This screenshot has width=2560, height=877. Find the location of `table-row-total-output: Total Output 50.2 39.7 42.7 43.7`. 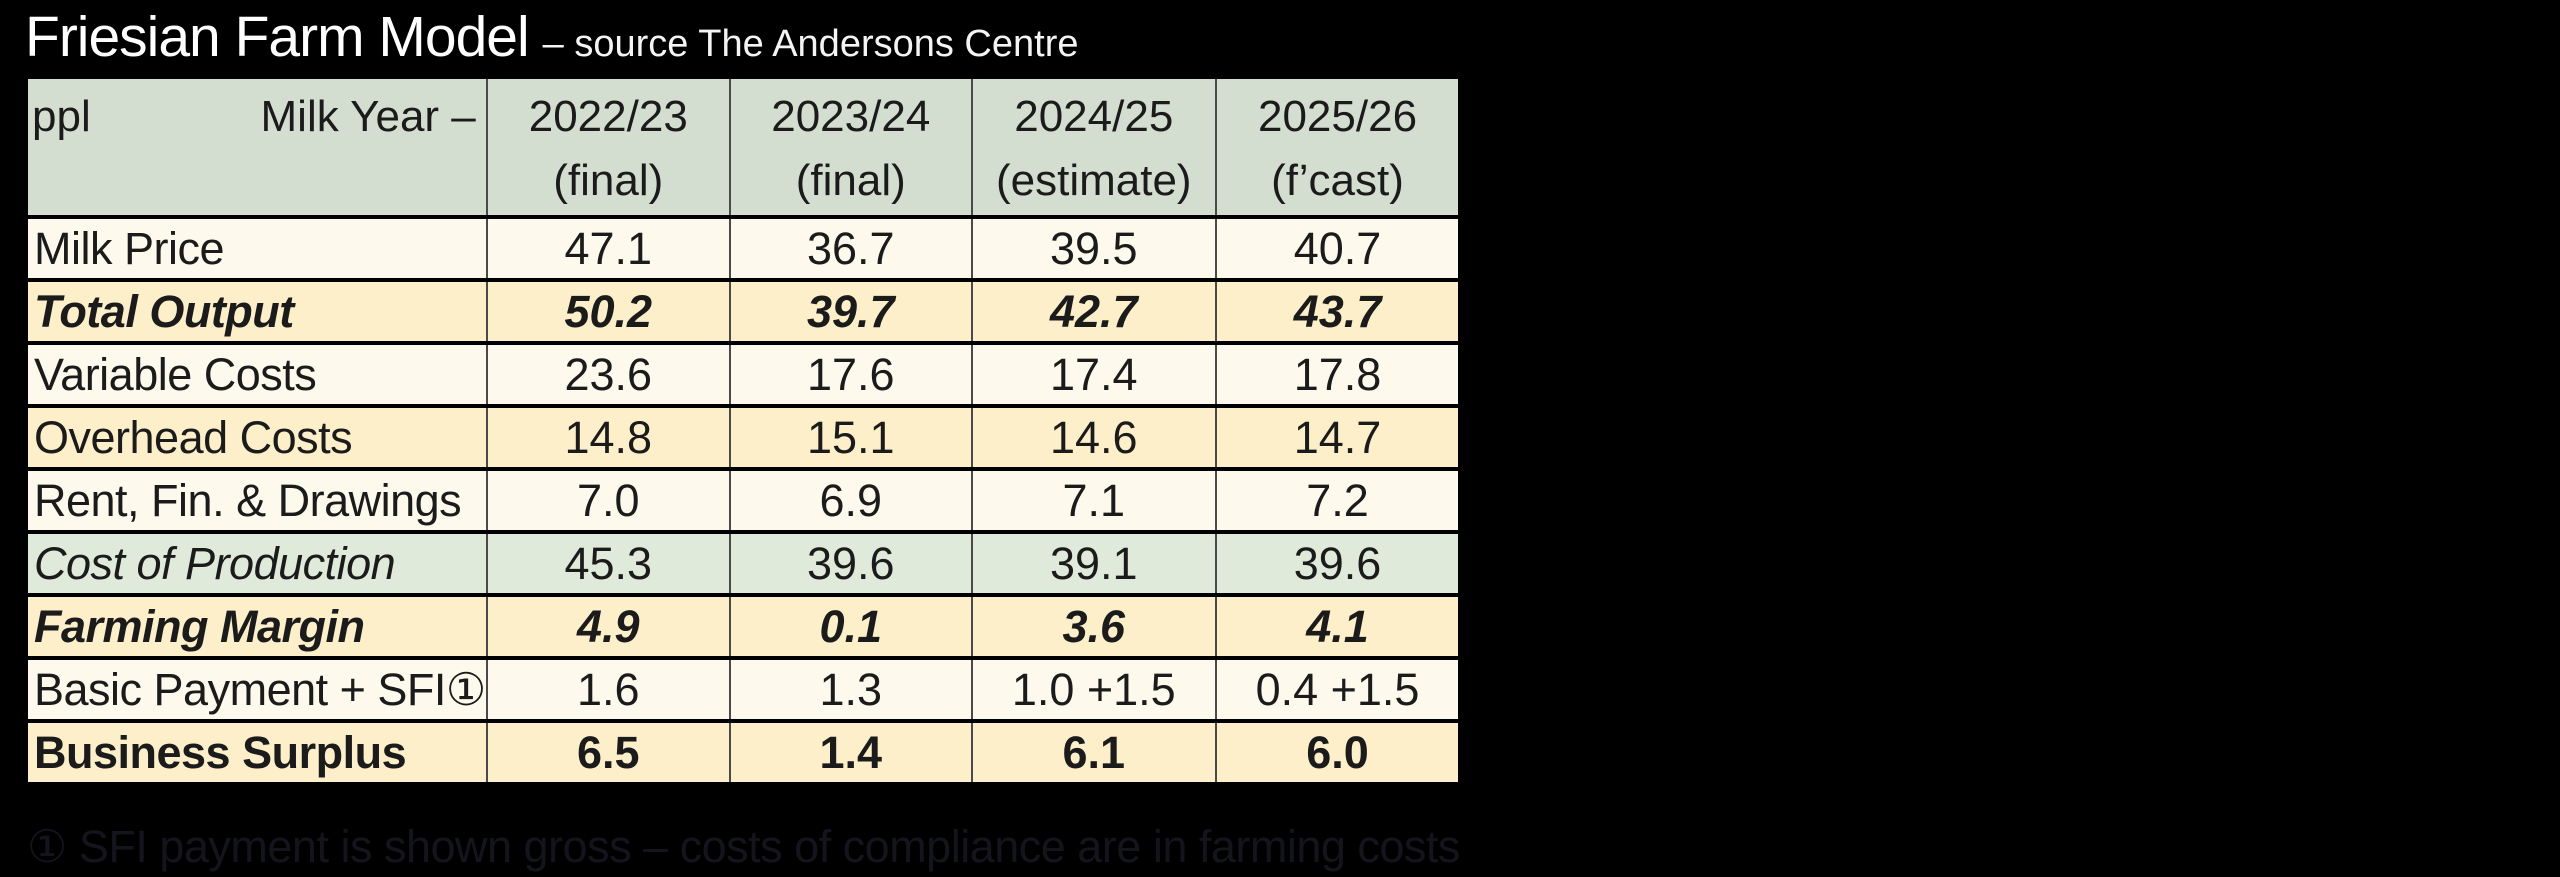

table-row-total-output: Total Output 50.2 39.7 42.7 43.7 is located at coordinates (743, 311).